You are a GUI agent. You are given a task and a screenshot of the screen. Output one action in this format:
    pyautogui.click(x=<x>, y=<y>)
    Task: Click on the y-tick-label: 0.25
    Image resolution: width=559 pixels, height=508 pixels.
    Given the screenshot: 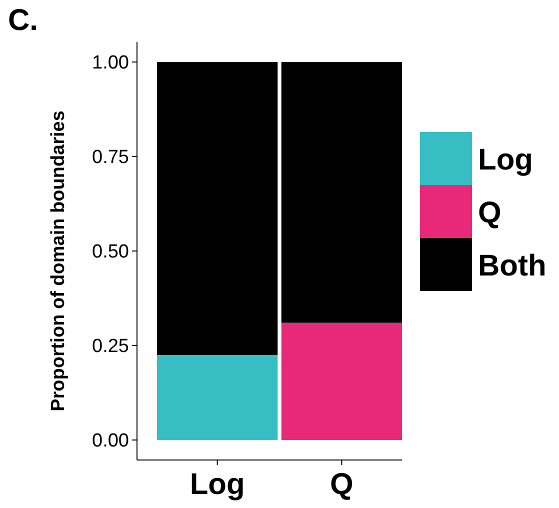 What is the action you would take?
    pyautogui.click(x=110, y=347)
    